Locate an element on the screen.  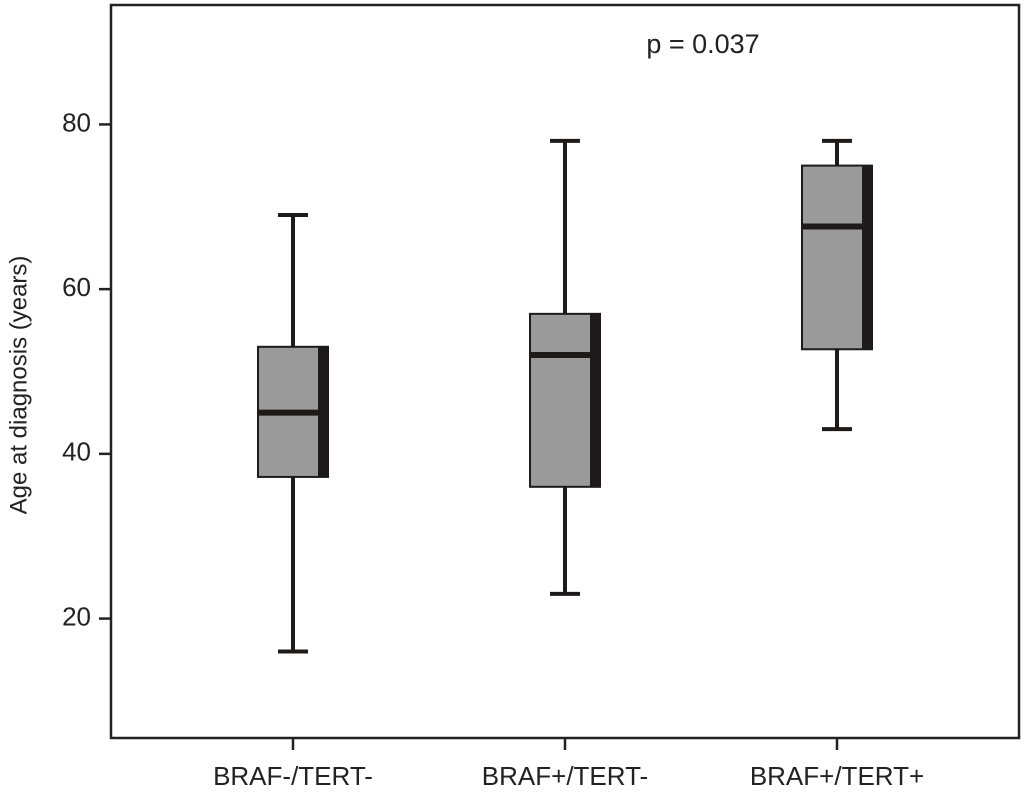
y-tick-label: 40 is located at coordinates (76, 452).